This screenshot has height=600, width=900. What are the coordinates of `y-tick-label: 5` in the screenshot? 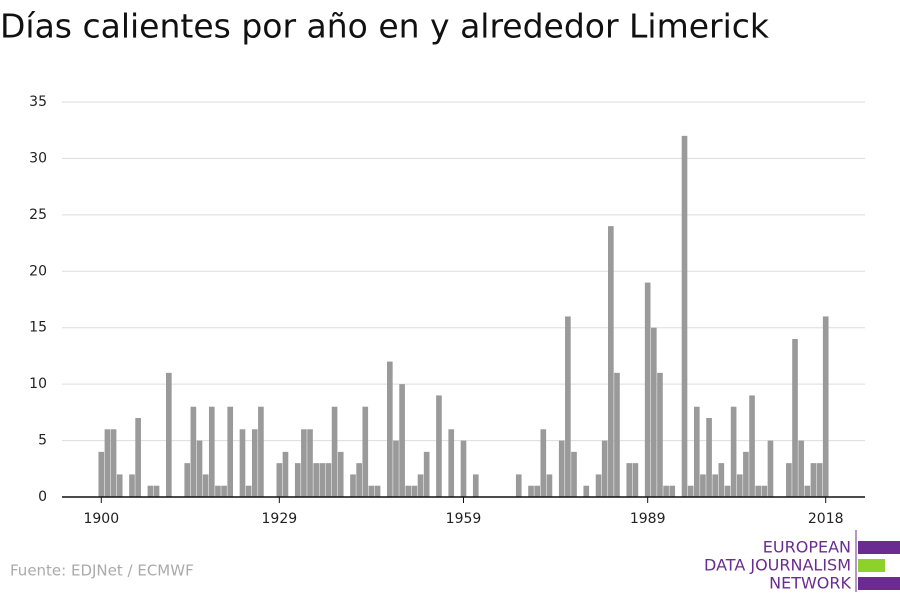 It's located at (42, 441).